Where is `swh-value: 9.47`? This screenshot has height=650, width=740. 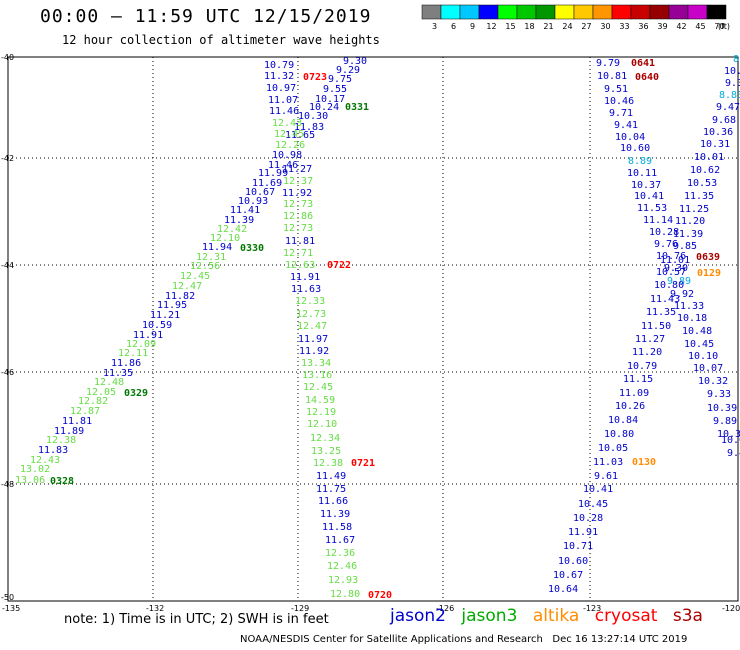 swh-value: 9.47 is located at coordinates (728, 107).